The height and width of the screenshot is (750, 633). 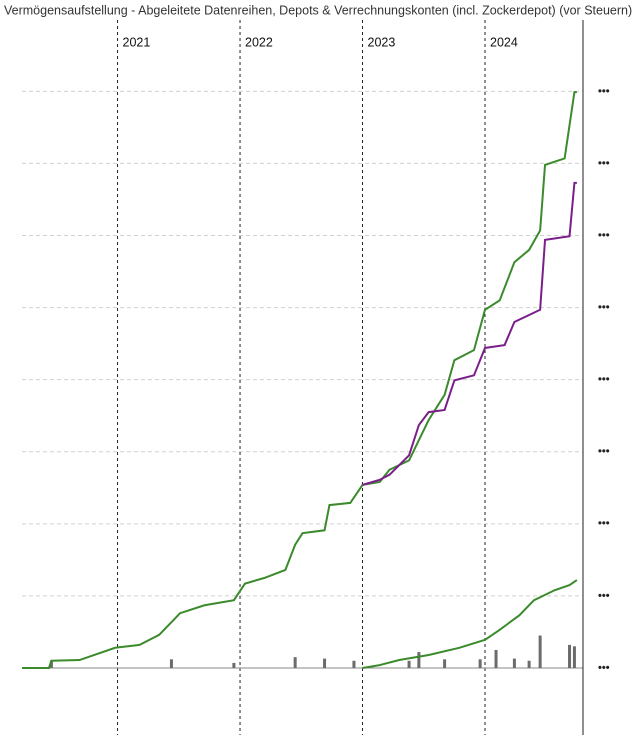 I want to click on x-tick-label: 2022, so click(x=259, y=42).